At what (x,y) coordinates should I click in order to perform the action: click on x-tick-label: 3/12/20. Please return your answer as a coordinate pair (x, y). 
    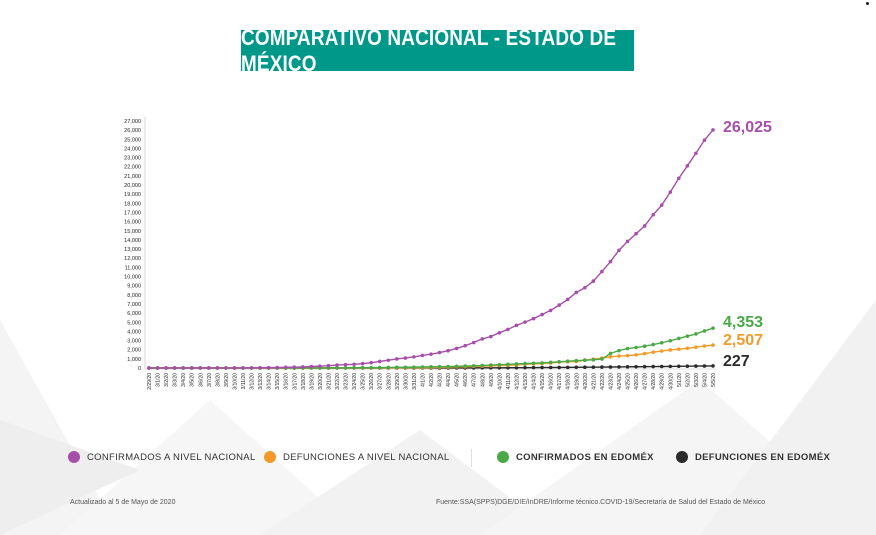
    Looking at the image, I should click on (253, 381).